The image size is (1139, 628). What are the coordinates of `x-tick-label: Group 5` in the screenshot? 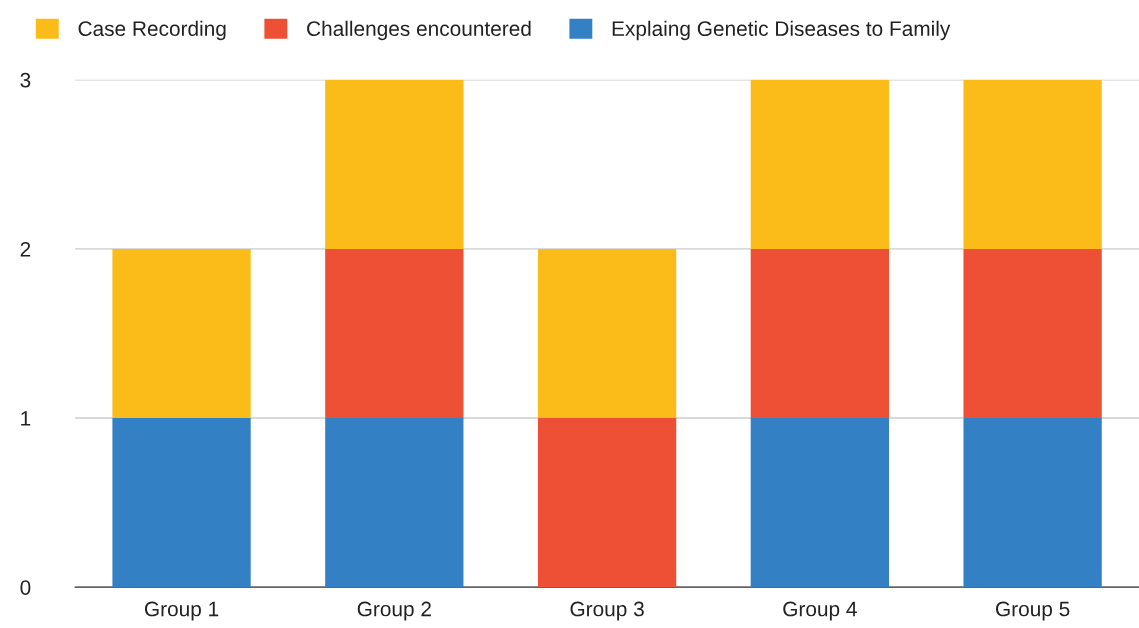 It's located at (1033, 611).